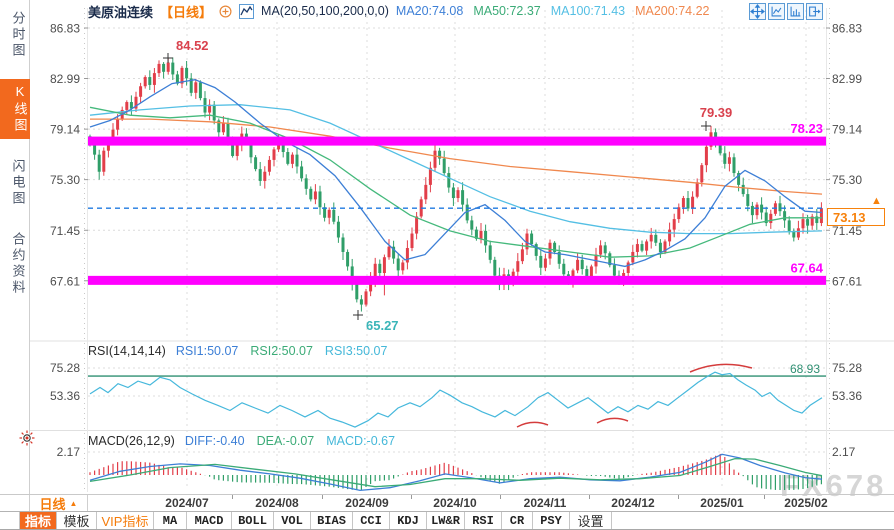  What do you see at coordinates (253, 520) in the screenshot?
I see `toolbar-item-5: BOLL` at bounding box center [253, 520].